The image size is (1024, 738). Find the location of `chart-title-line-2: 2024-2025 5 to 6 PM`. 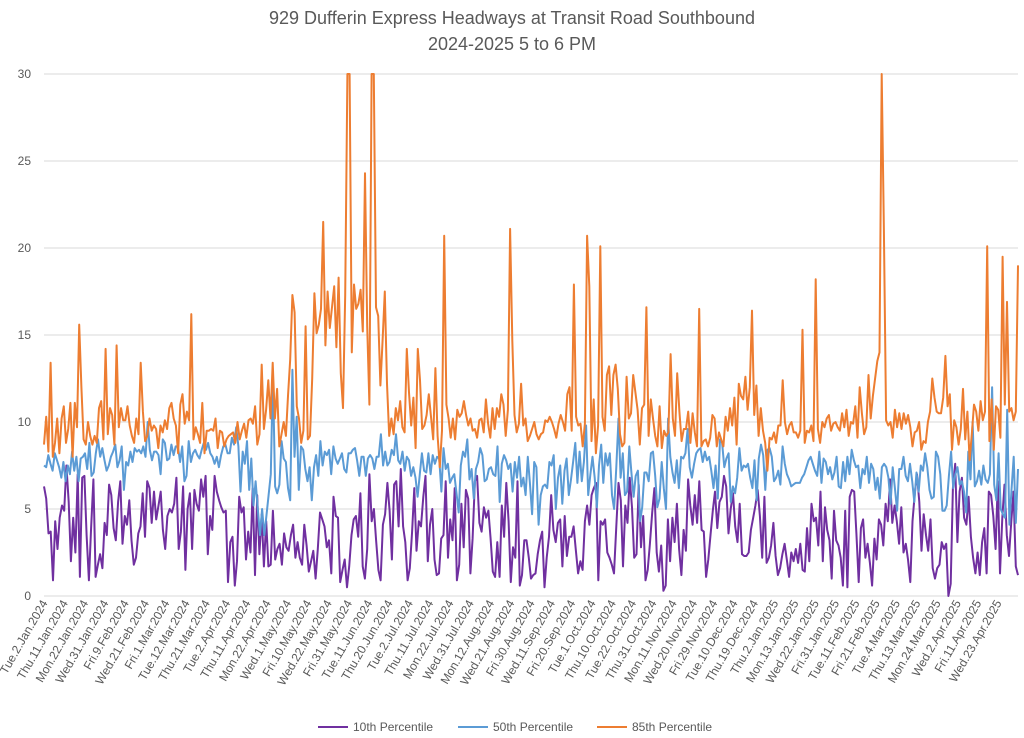

chart-title-line-2: 2024-2025 5 to 6 PM is located at coordinates (512, 44).